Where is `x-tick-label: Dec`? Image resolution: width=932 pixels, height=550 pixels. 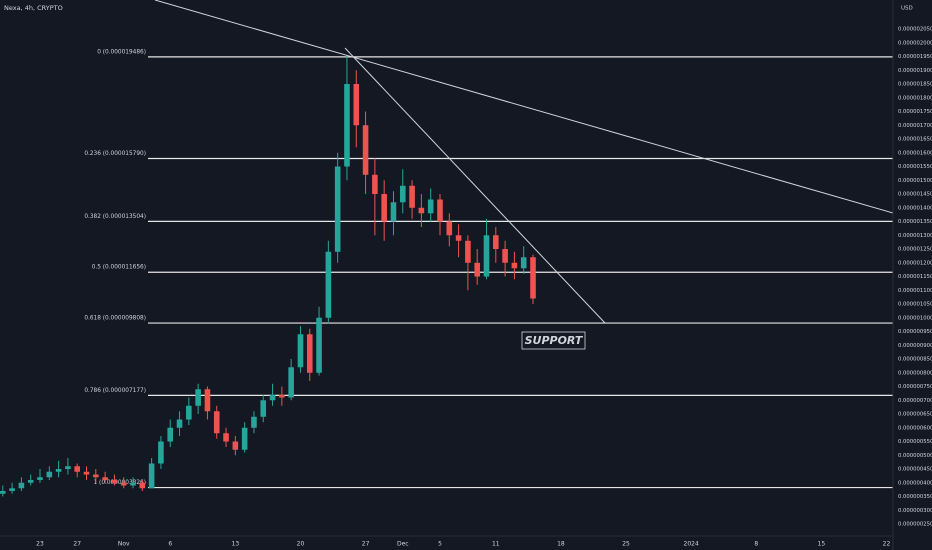
x-tick-label: Dec is located at coordinates (403, 544).